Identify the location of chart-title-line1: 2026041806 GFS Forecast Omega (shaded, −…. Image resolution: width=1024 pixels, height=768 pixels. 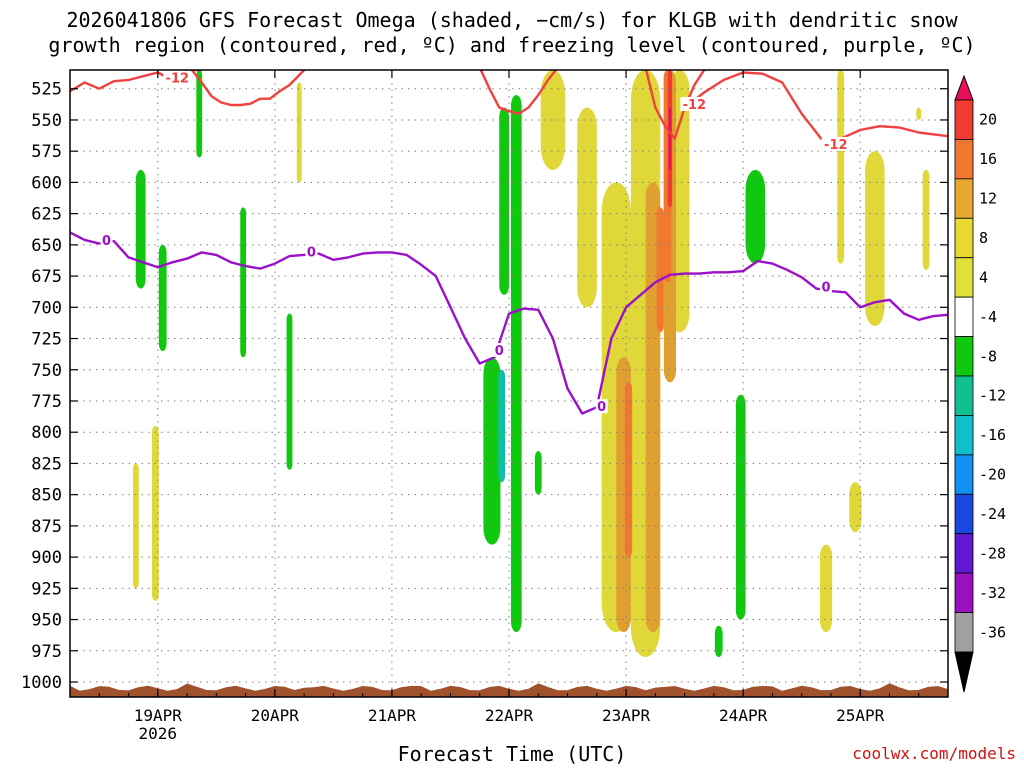
(512, 20).